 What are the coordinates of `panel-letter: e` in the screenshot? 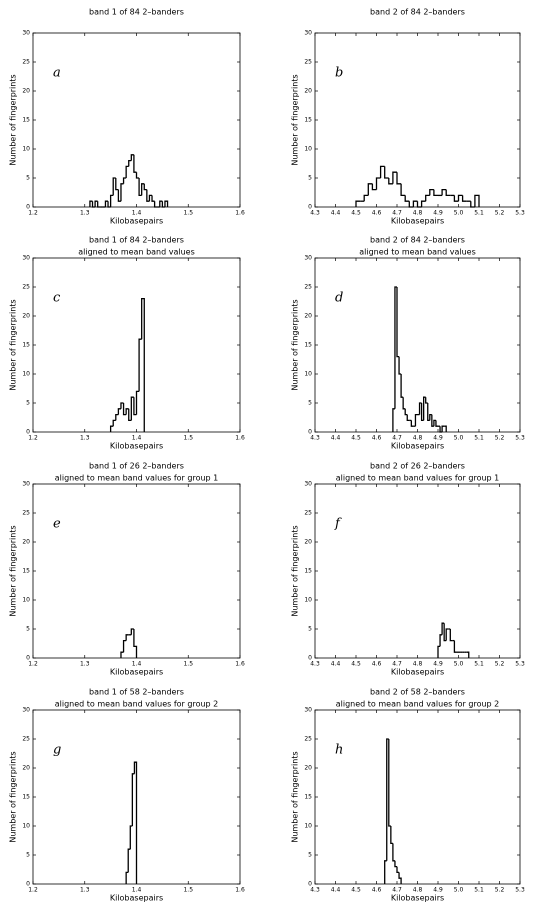 It's located at (57, 524).